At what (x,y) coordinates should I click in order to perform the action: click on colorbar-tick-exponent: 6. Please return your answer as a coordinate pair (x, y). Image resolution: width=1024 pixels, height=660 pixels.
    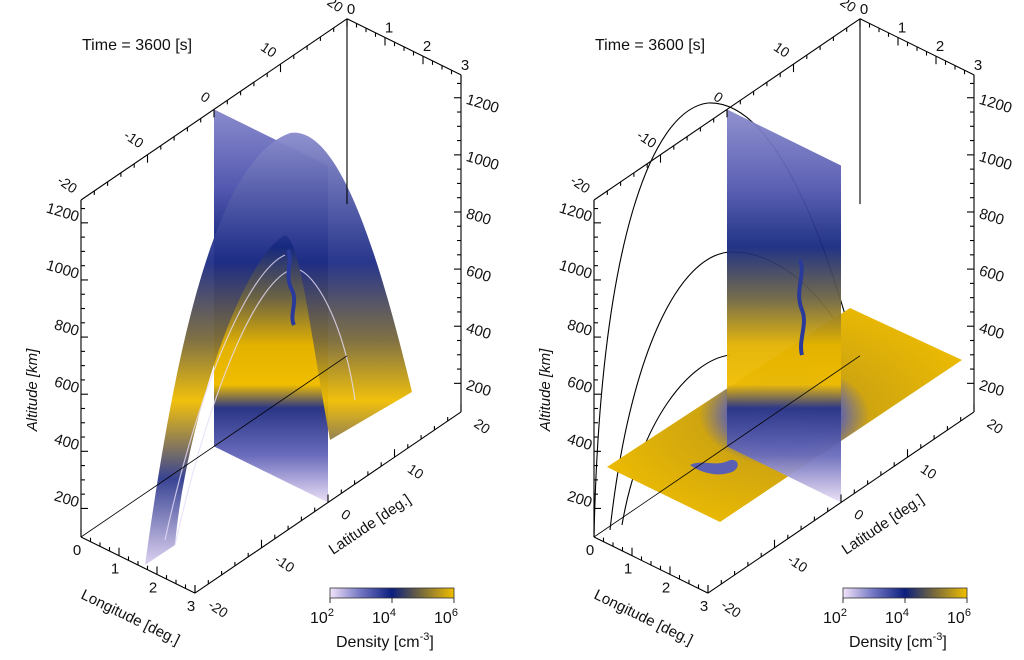
    Looking at the image, I should click on (455, 613).